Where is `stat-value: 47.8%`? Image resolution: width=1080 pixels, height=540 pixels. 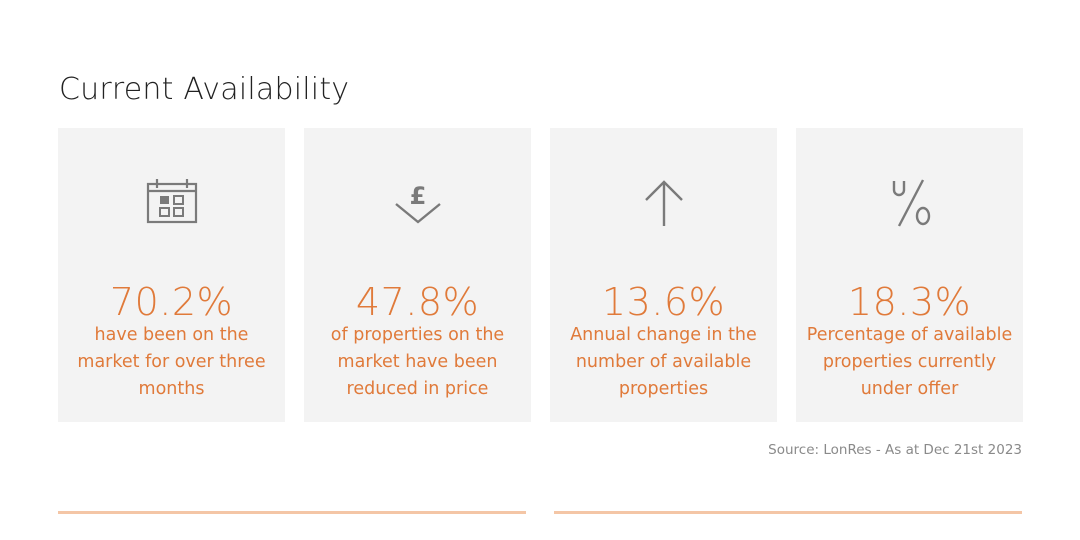 stat-value: 47.8% is located at coordinates (417, 302).